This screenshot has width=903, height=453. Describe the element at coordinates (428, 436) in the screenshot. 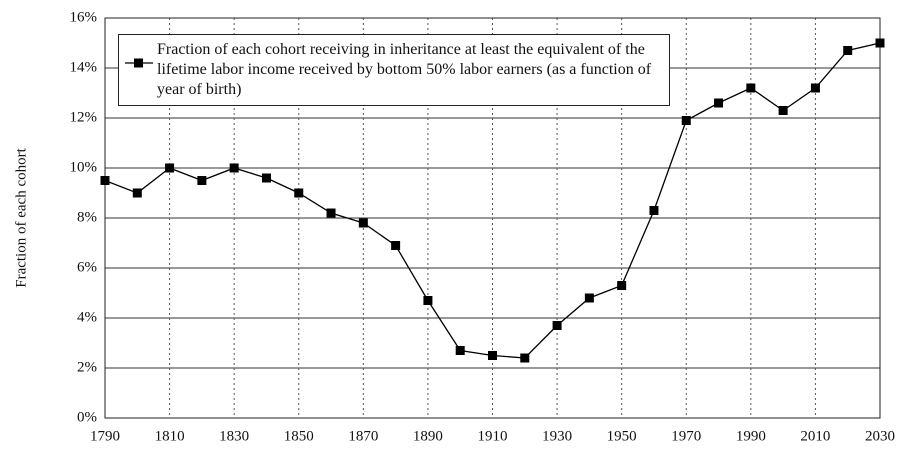

I see `x-tick-label: 1890` at that location.